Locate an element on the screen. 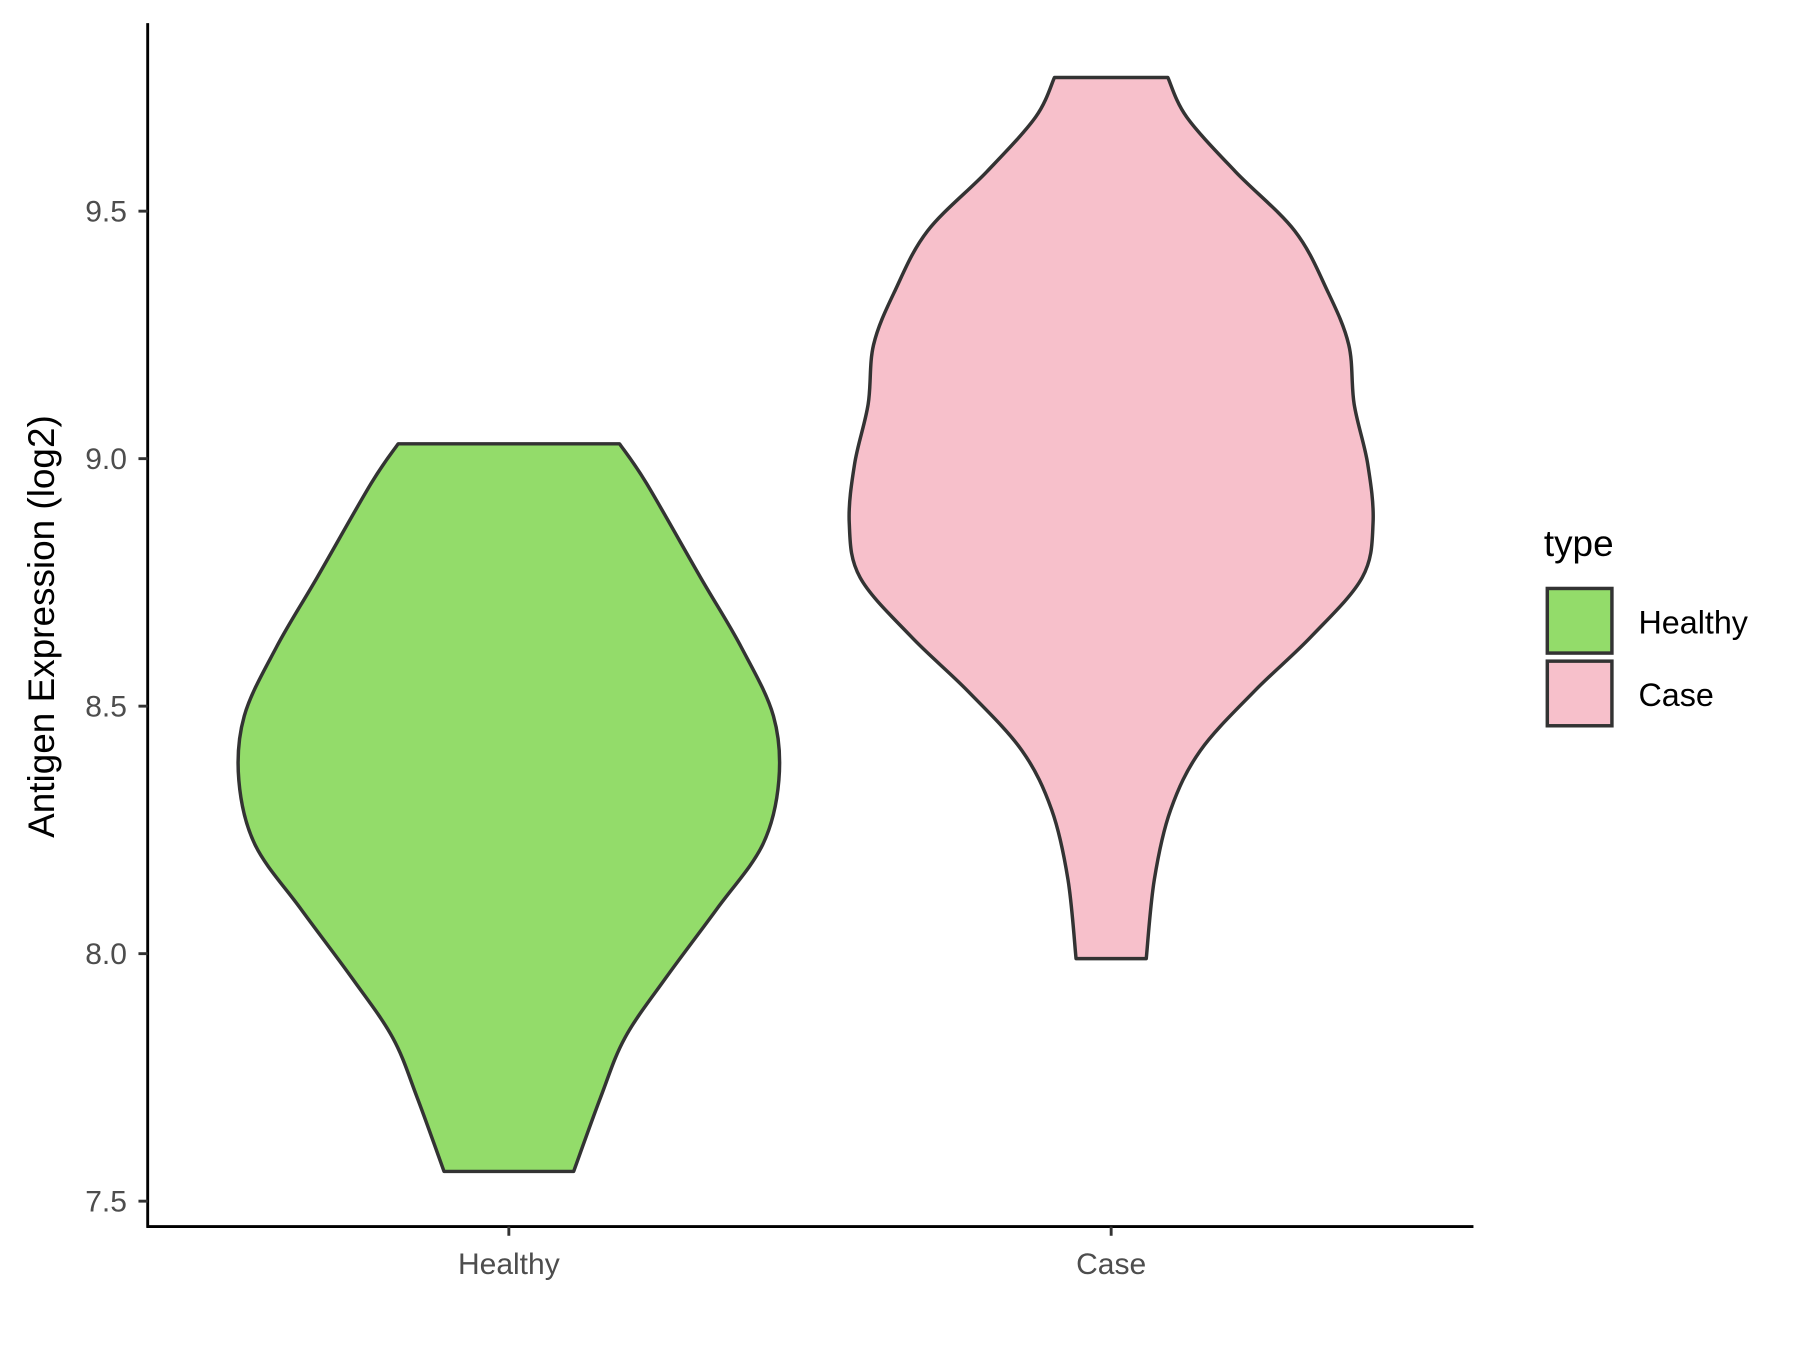  legend-key-case is located at coordinates (1579, 693).